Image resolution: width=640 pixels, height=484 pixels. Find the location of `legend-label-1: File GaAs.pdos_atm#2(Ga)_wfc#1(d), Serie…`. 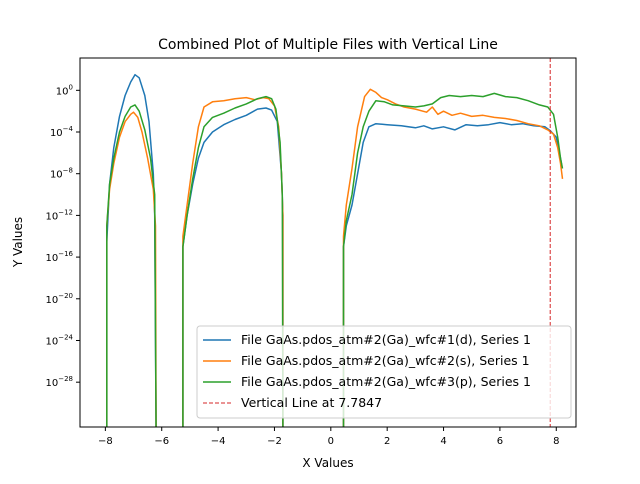

legend-label-1: File GaAs.pdos_atm#2(Ga)_wfc#1(d), Serie… is located at coordinates (386, 339).